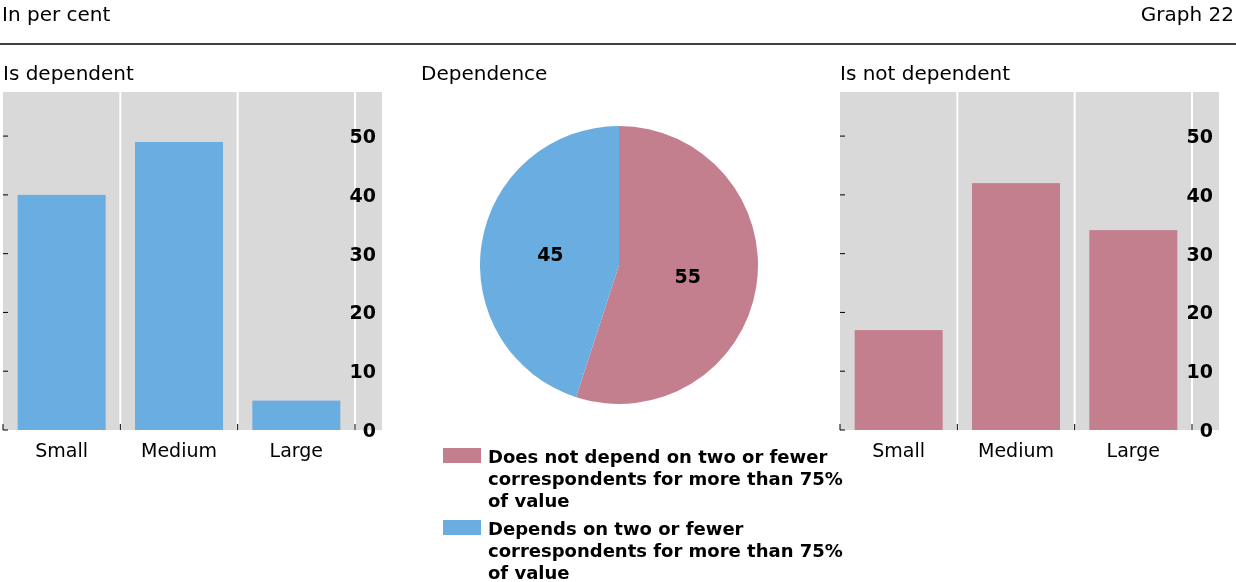  What do you see at coordinates (665, 550) in the screenshot?
I see `legend-label: Depends on two or fewer correspondents for more than 75% of value` at bounding box center [665, 550].